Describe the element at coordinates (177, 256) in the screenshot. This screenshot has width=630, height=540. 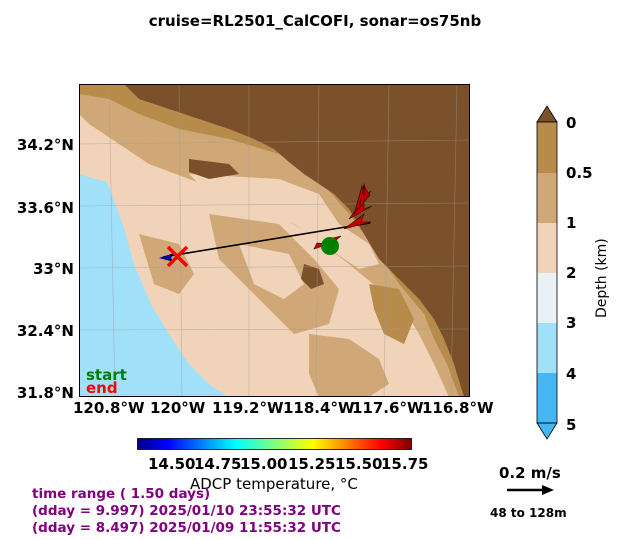
I see `end-marker` at that location.